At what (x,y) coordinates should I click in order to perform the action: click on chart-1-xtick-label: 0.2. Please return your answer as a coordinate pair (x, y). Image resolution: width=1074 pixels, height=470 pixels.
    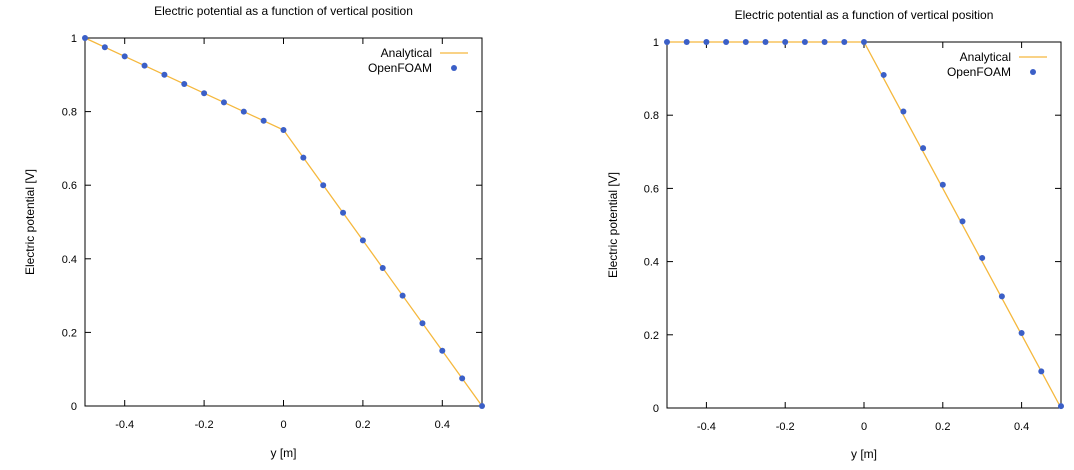
    Looking at the image, I should click on (362, 425).